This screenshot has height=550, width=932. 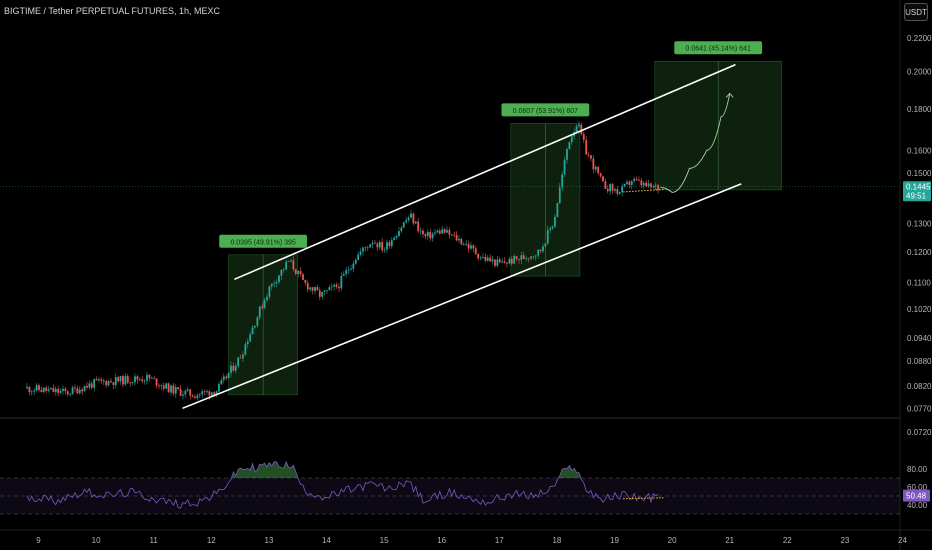 I want to click on rsi-pane, so click(x=450, y=487).